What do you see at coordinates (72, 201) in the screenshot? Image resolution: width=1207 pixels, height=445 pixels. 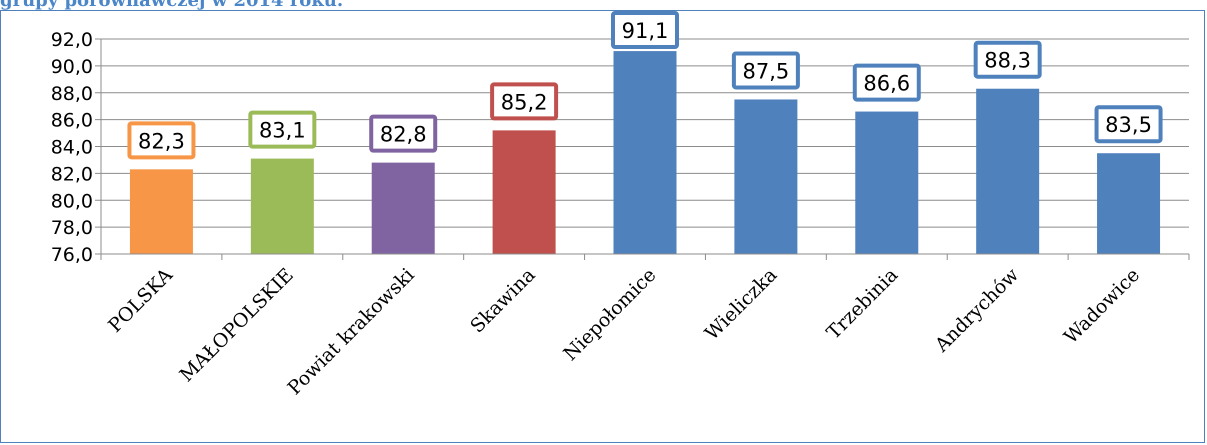 I see `y-tick-label: 80,0` at bounding box center [72, 201].